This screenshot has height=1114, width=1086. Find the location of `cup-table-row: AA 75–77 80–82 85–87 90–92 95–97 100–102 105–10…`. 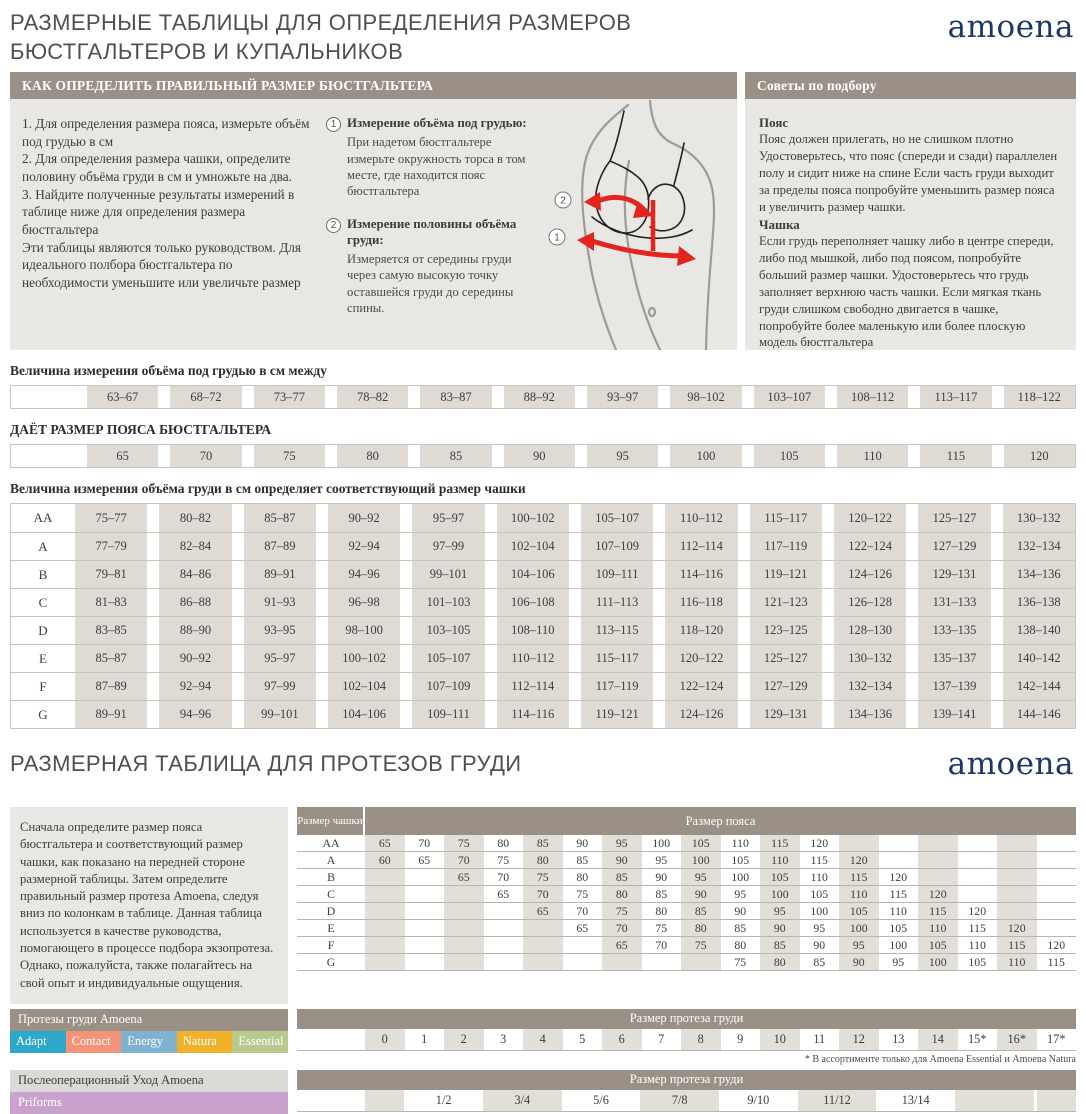

cup-table-row: AA 75–77 80–82 85–87 90–92 95–97 100–102 105–10… is located at coordinates (543, 518).